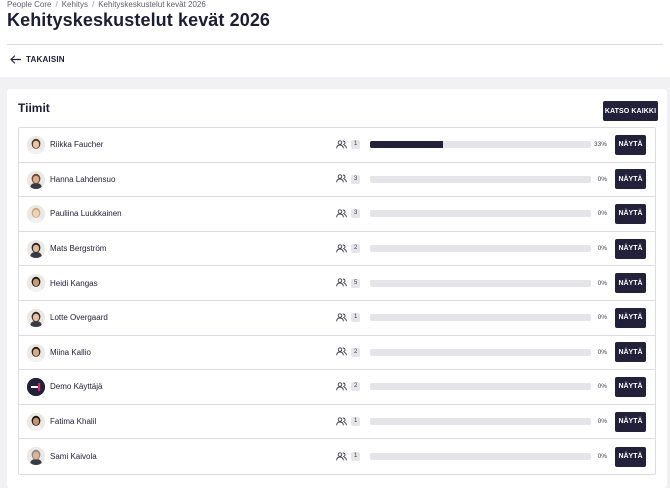  What do you see at coordinates (74, 283) in the screenshot?
I see `team-leader-name: Heidi Kangas` at bounding box center [74, 283].